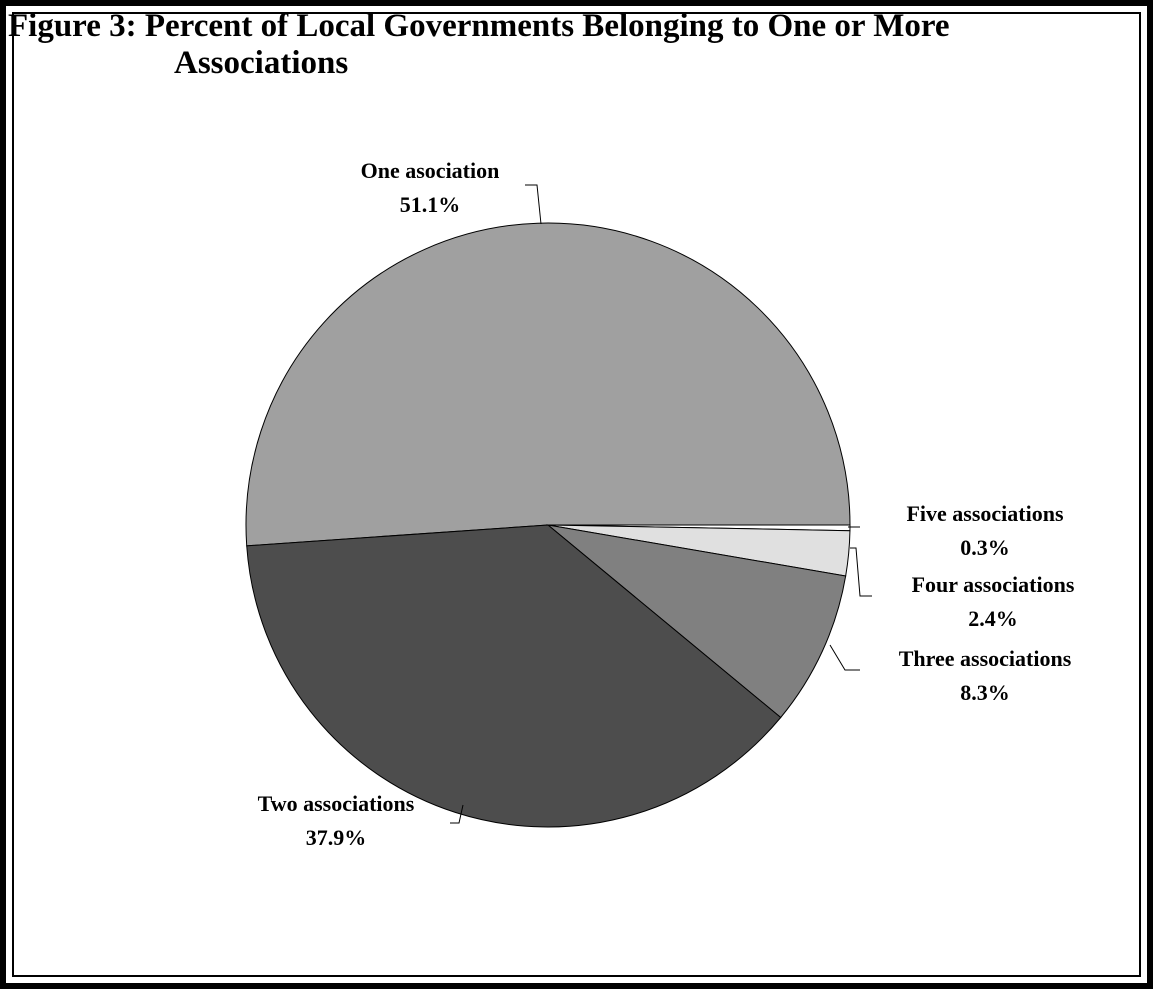  Describe the element at coordinates (261, 63) in the screenshot. I see `chart-title-line-2: Associations` at that location.